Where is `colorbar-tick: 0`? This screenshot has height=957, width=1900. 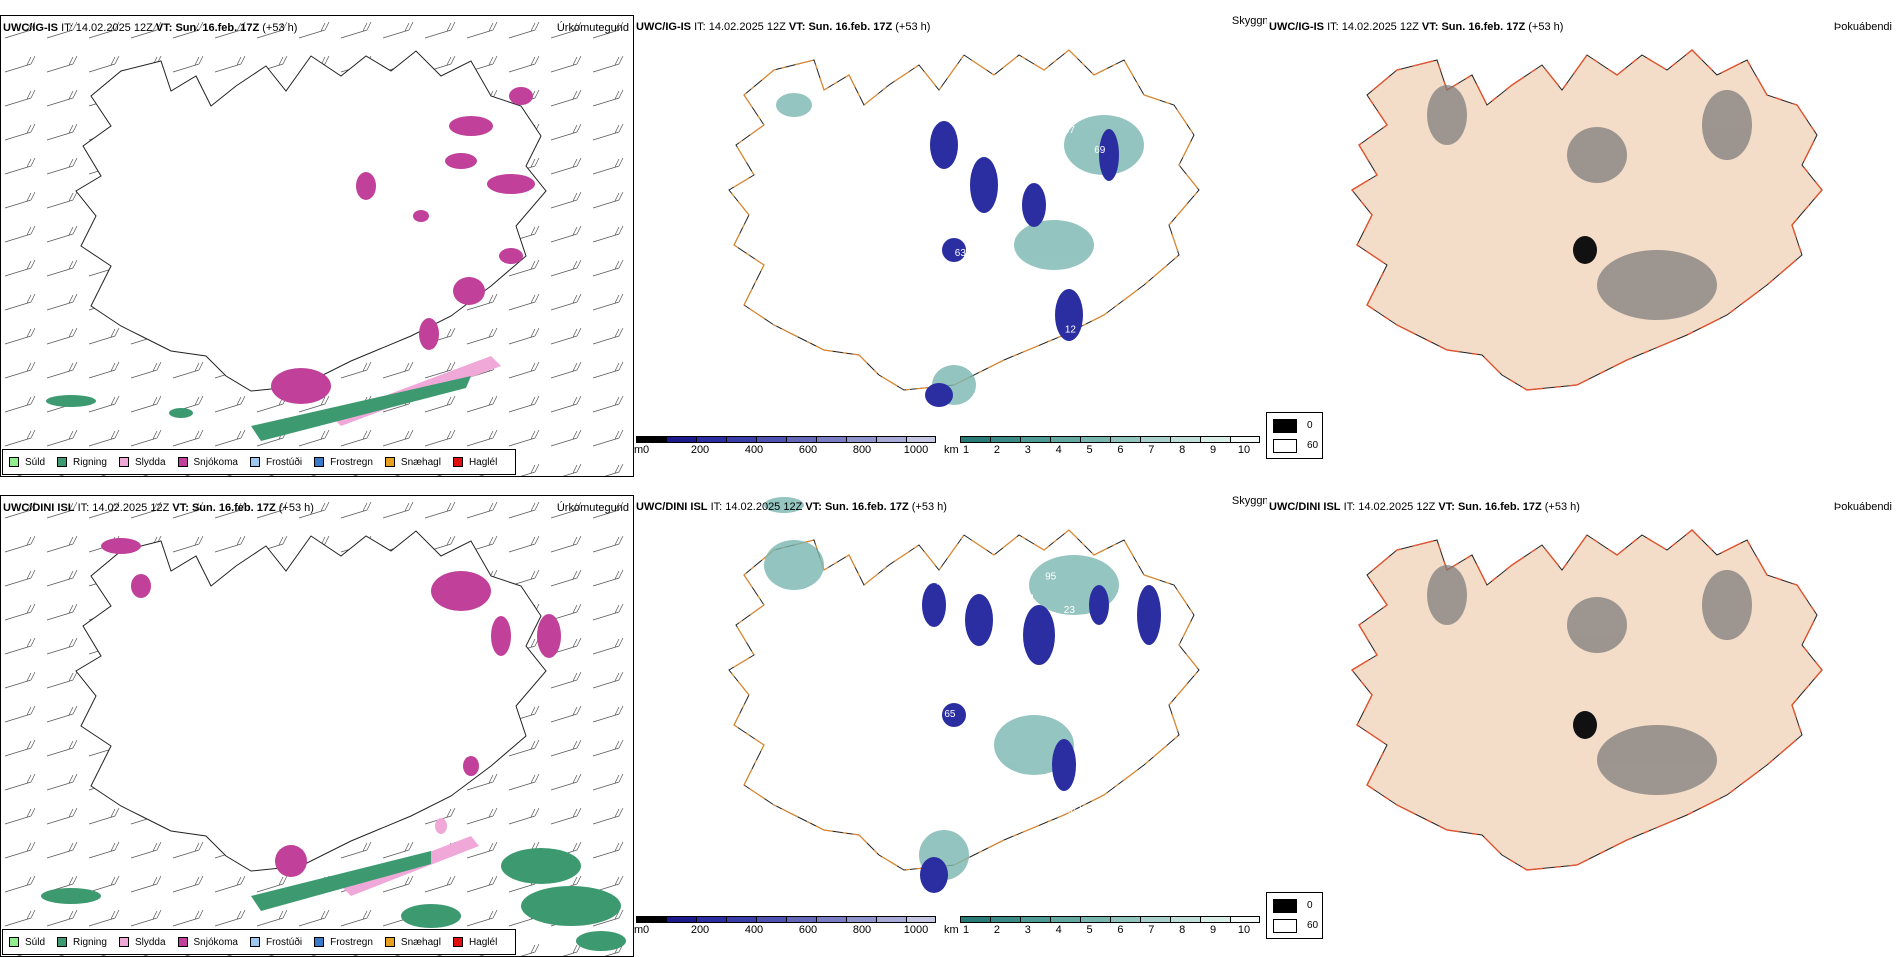 colorbar-tick: 0 is located at coordinates (646, 930).